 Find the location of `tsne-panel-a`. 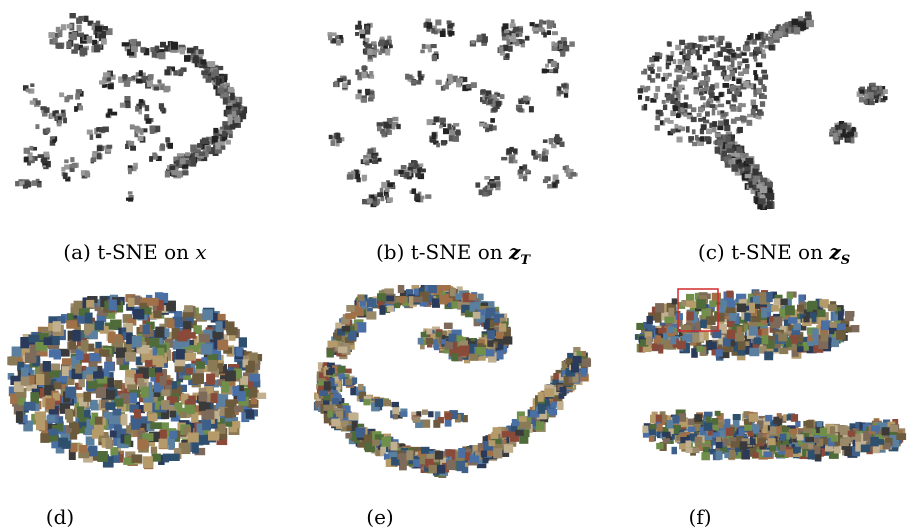

tsne-panel-a is located at coordinates (137, 107).